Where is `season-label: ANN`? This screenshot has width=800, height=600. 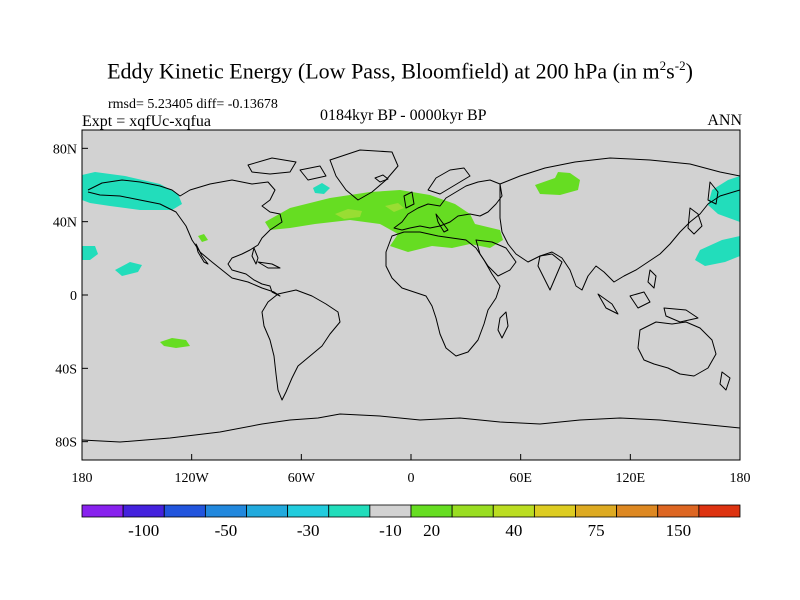
season-label: ANN is located at coordinates (724, 120).